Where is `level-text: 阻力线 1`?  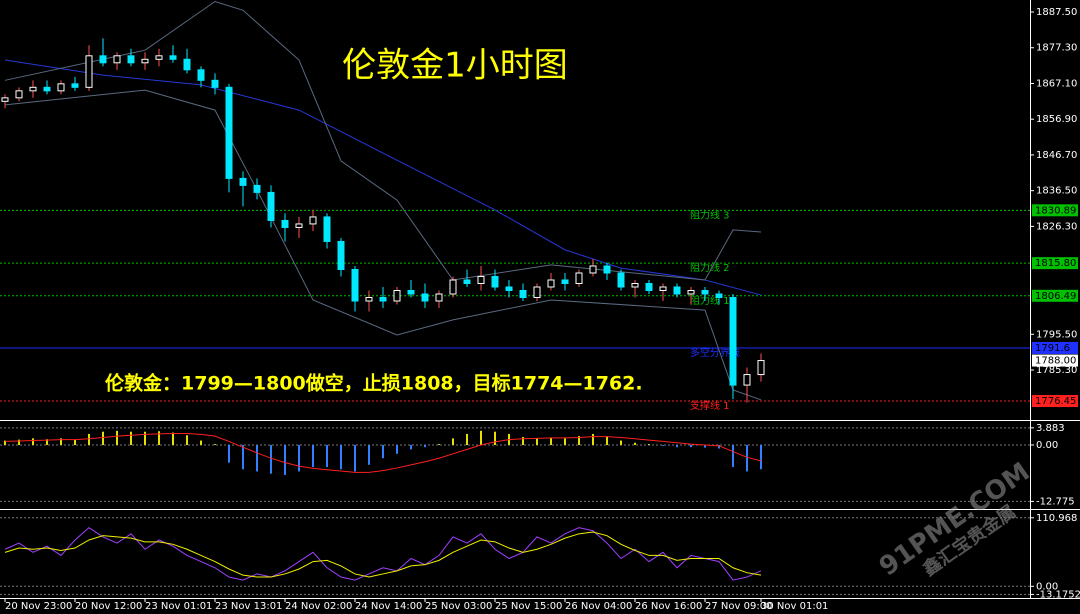
level-text: 阻力线 1 is located at coordinates (710, 300).